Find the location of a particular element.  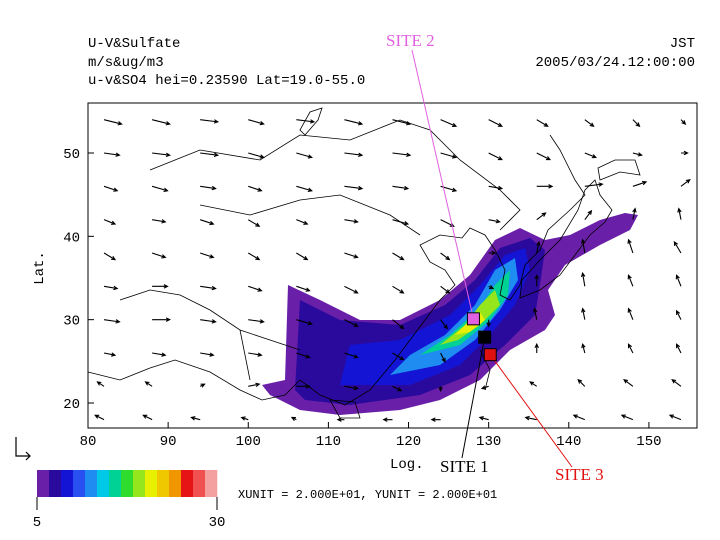

x-tick-label: 100 is located at coordinates (248, 442).